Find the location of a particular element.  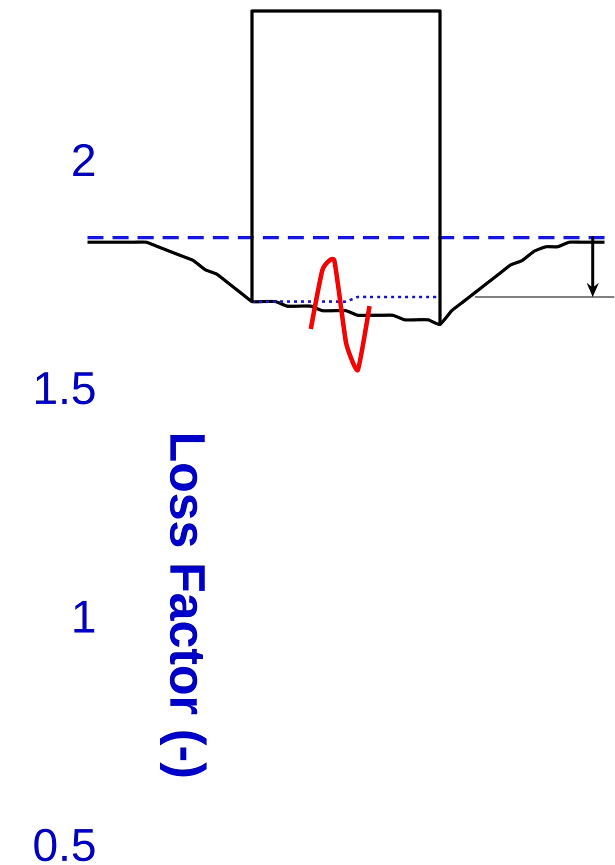

y-tick-label: 2 is located at coordinates (83, 160).